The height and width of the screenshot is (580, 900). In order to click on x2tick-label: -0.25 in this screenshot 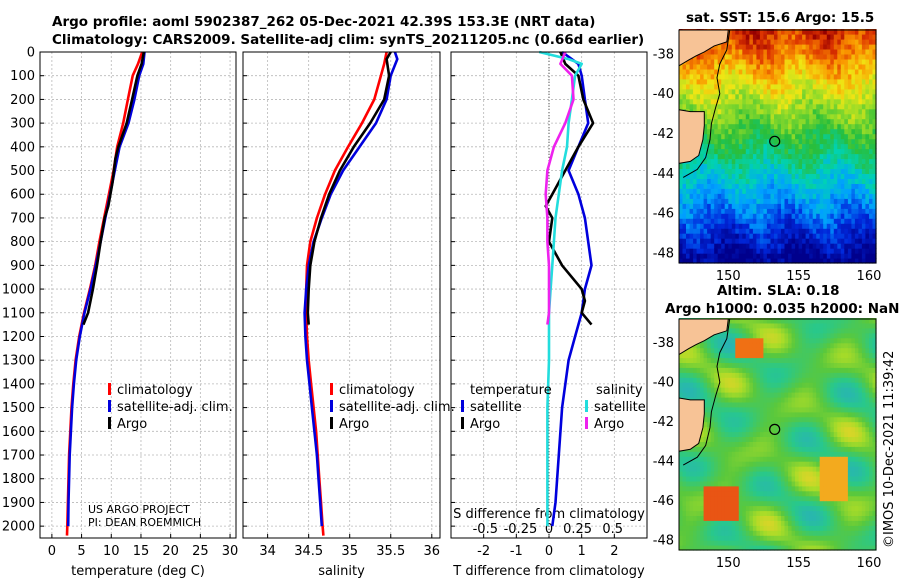, I will do `click(521, 529)`.